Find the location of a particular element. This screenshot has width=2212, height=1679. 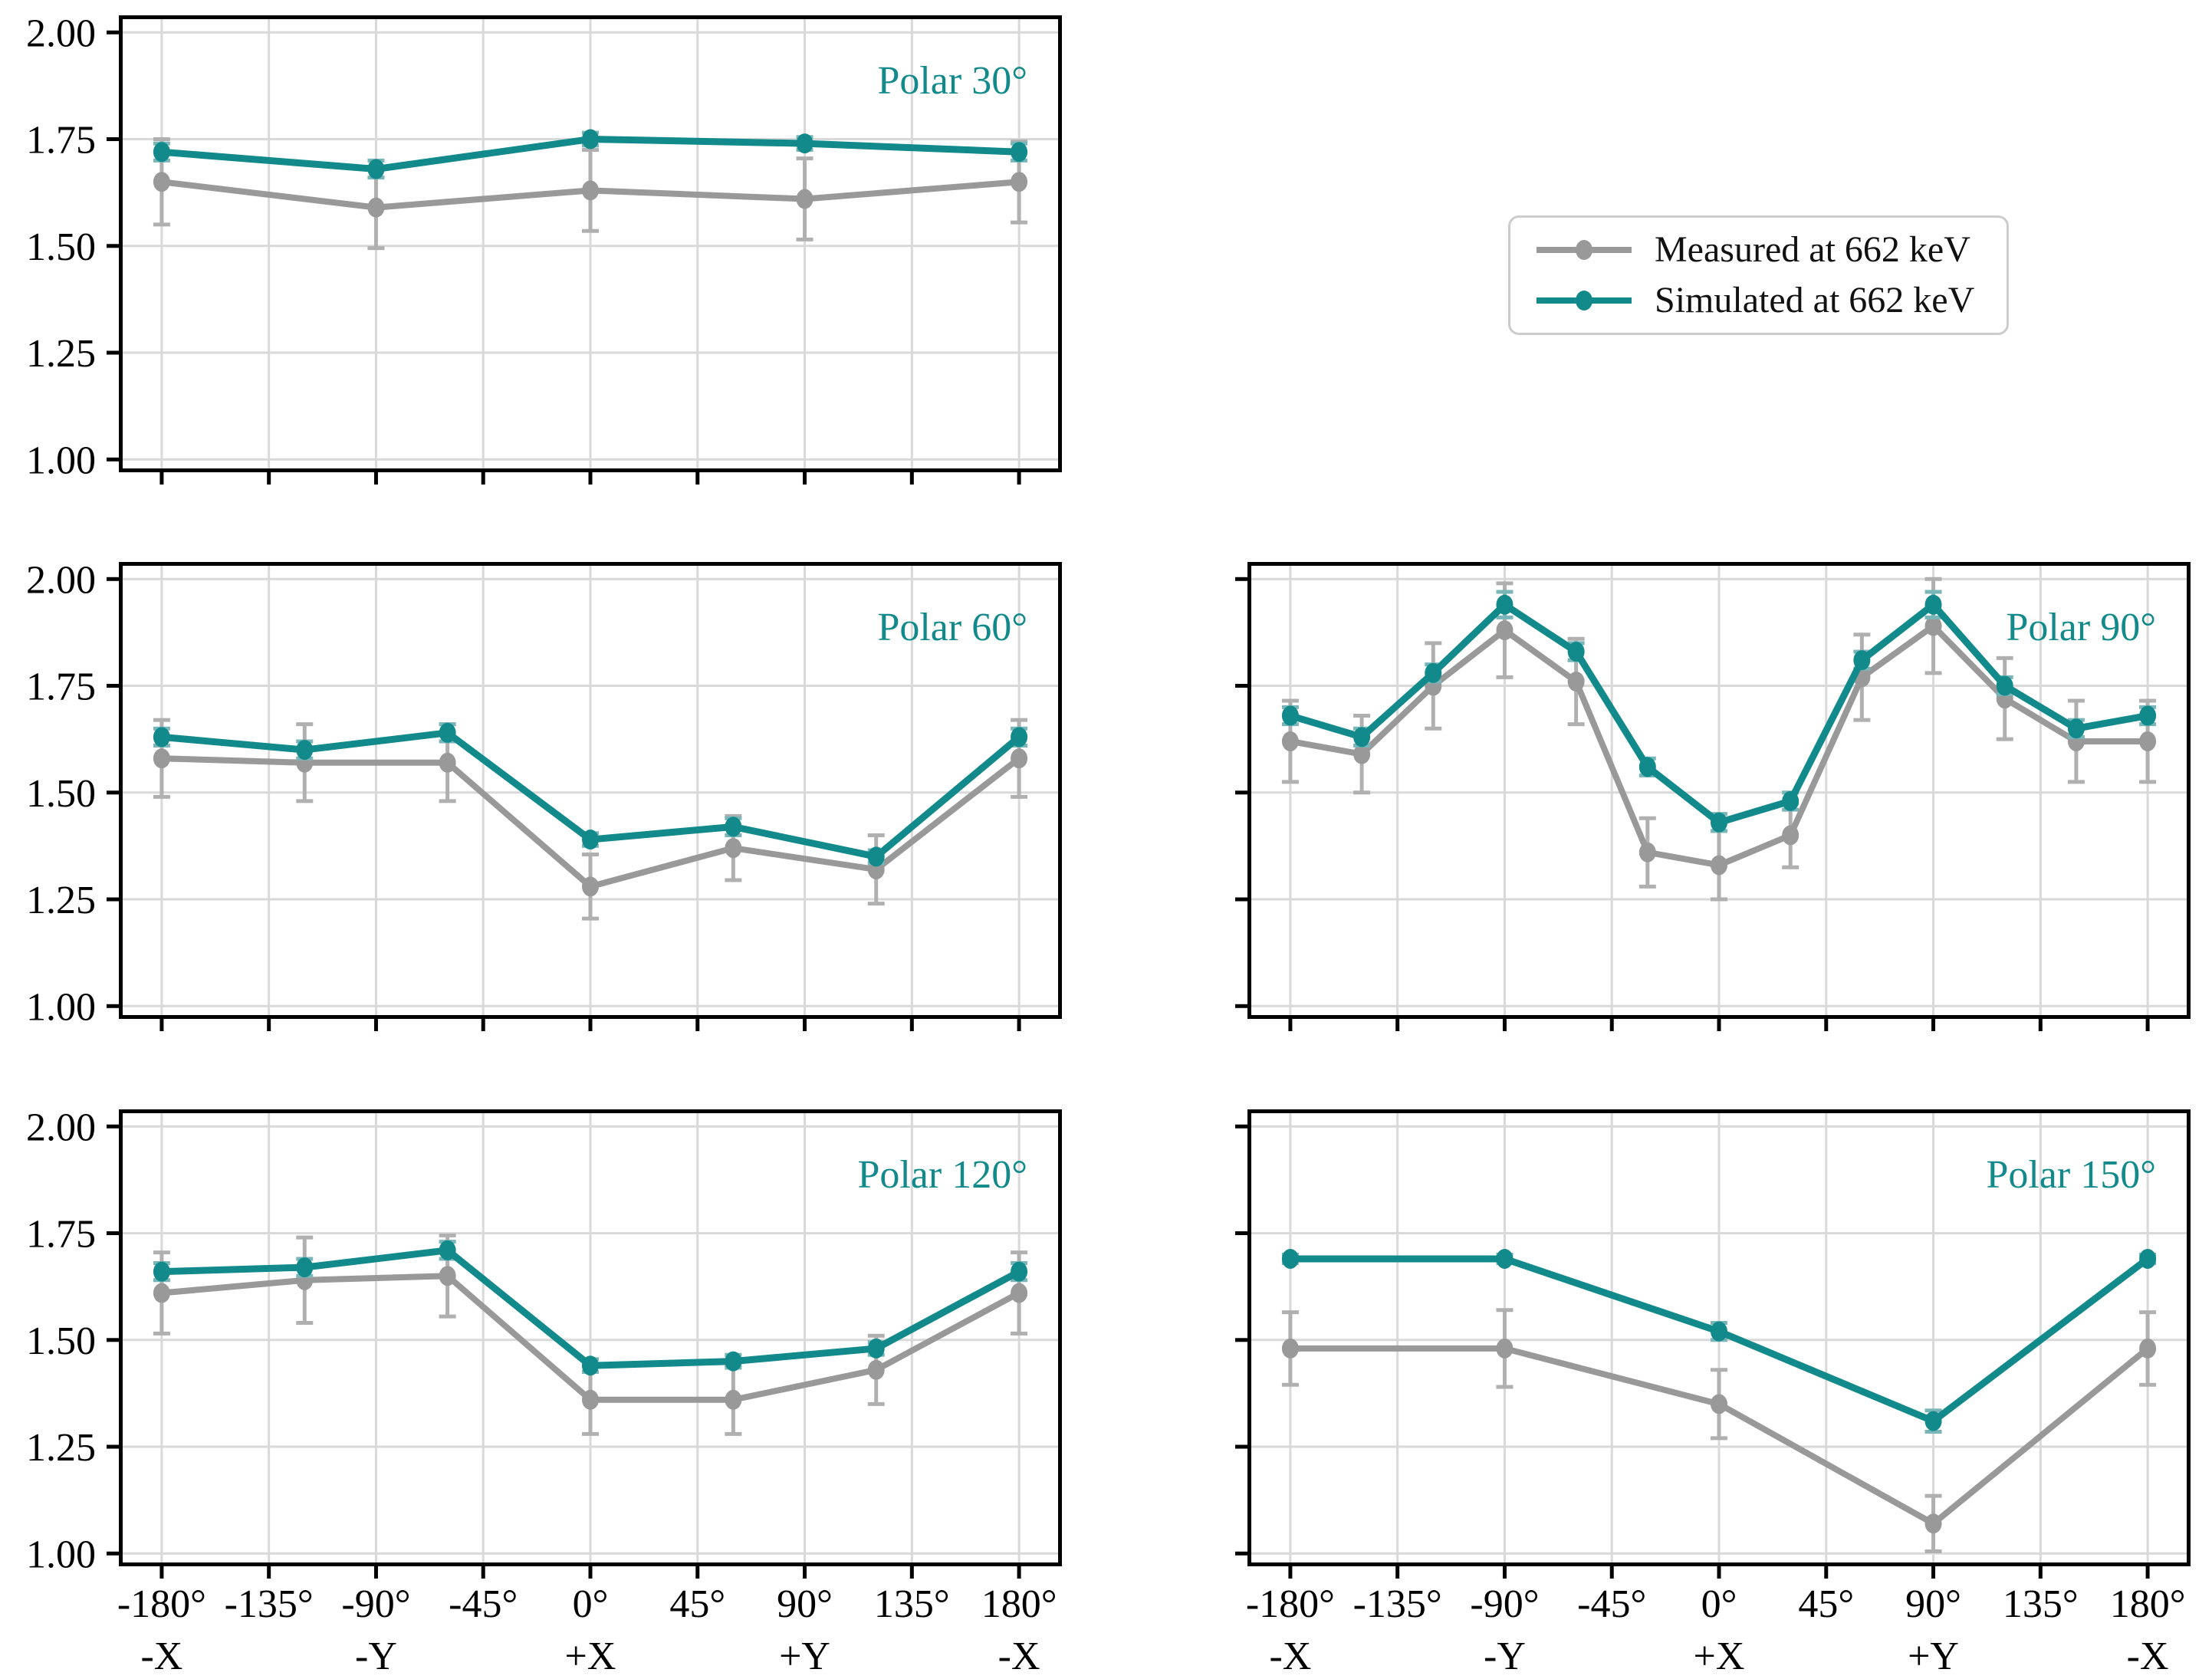

polar-60-chart: 2.00 1.75 1.50 1.25 1.00 Polar 60° is located at coordinates (544, 795).